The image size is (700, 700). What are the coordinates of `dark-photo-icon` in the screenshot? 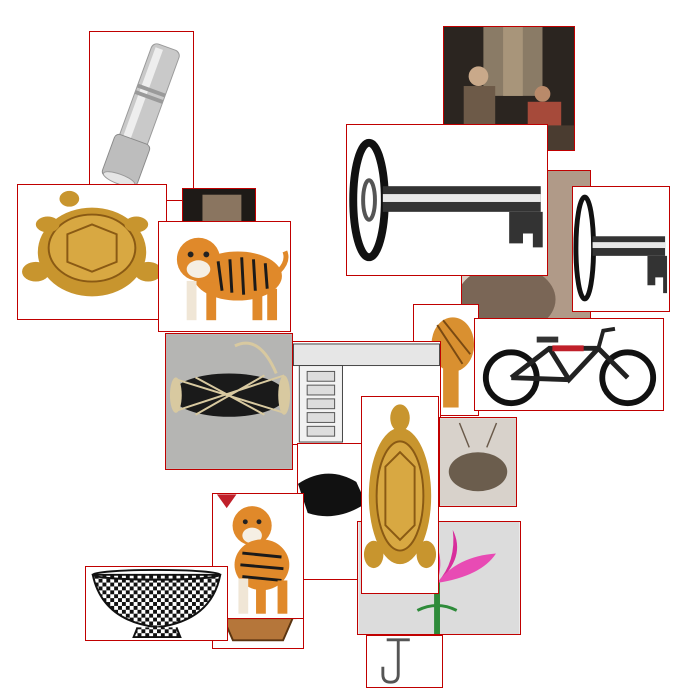 It's located at (219, 208).